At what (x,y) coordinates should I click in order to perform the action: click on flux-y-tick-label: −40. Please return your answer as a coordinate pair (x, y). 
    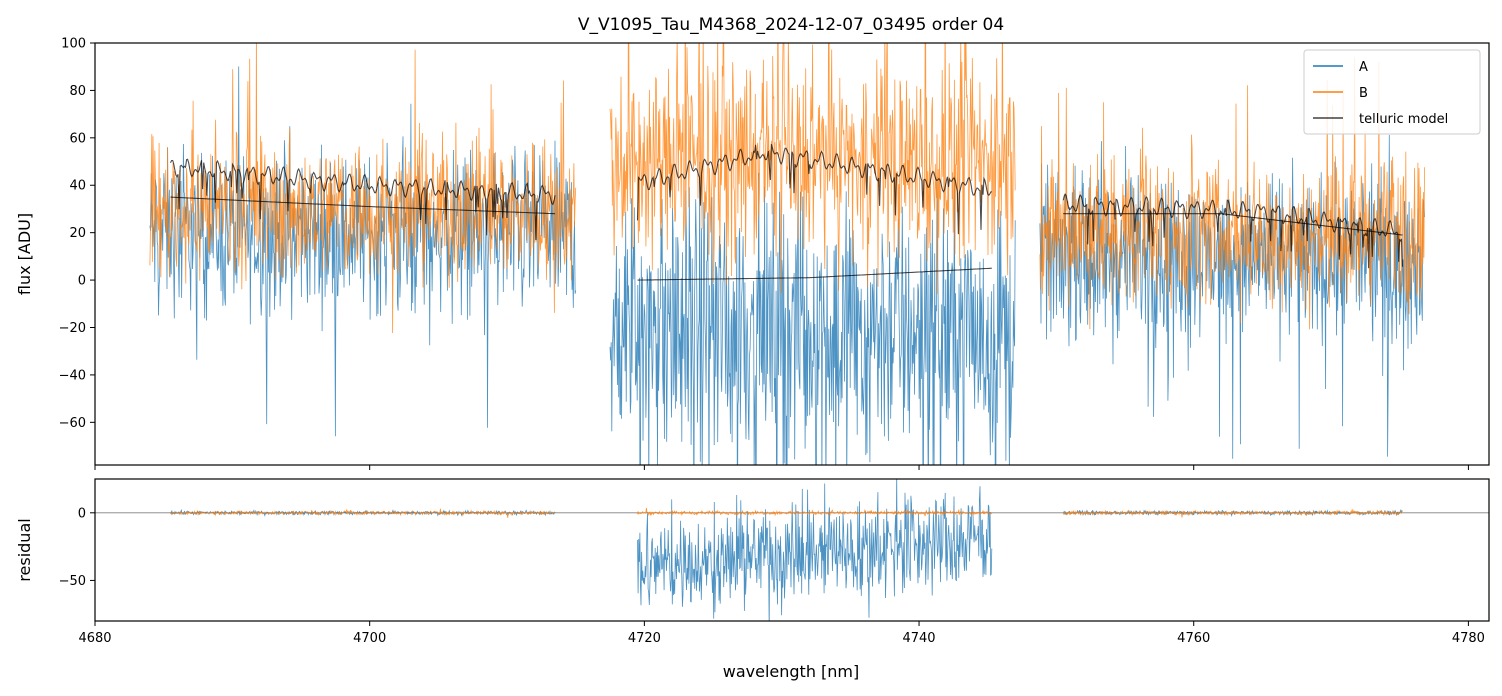
    Looking at the image, I should click on (72, 375).